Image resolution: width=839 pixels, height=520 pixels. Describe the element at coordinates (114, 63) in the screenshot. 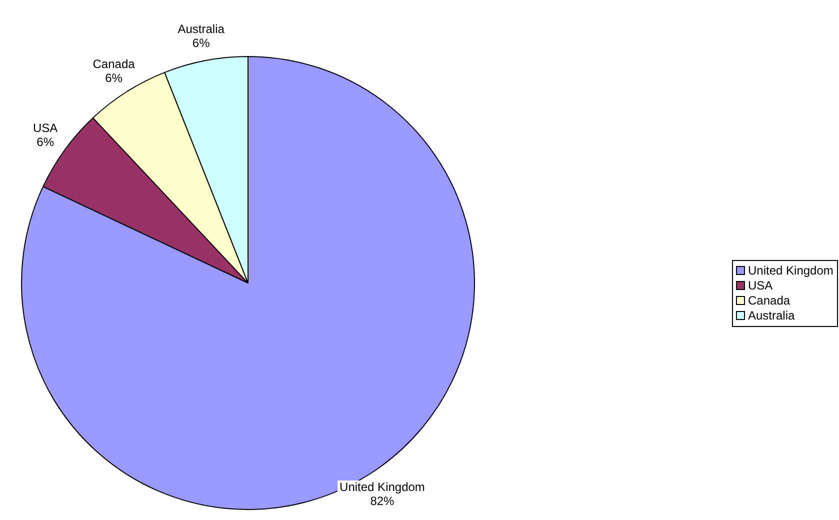

I see `slice-label: Canada` at that location.